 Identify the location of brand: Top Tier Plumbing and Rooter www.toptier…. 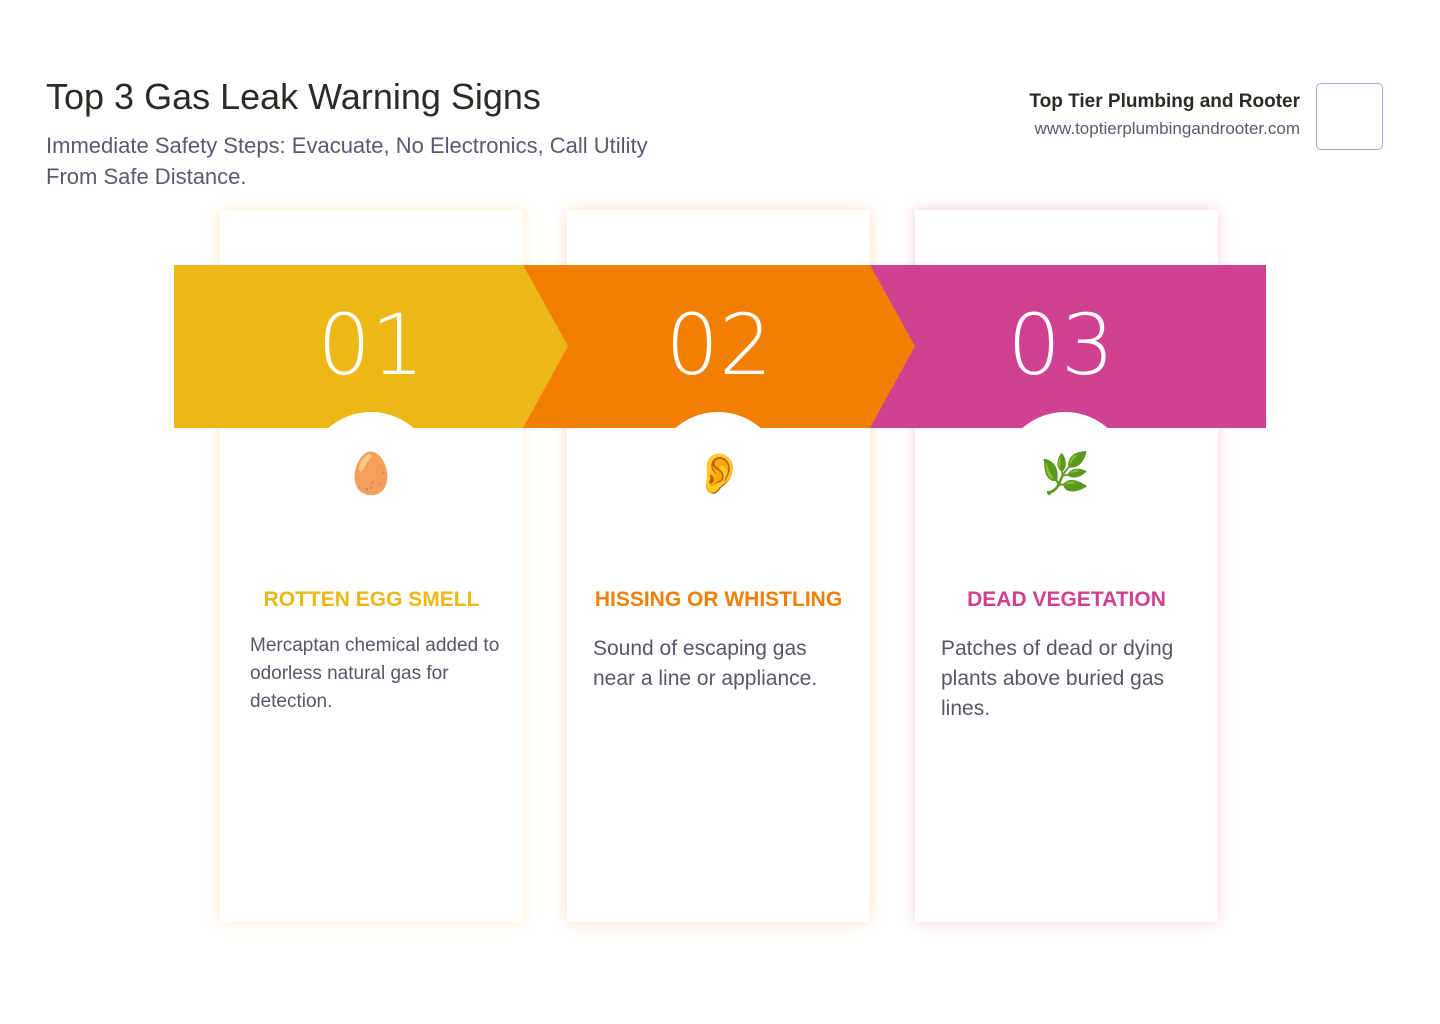
(1164, 115).